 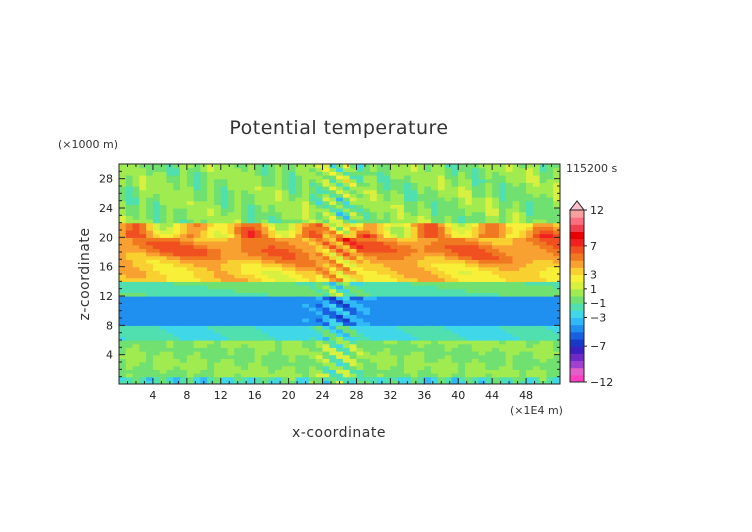 I want to click on colorbar-swatch, so click(x=577, y=249).